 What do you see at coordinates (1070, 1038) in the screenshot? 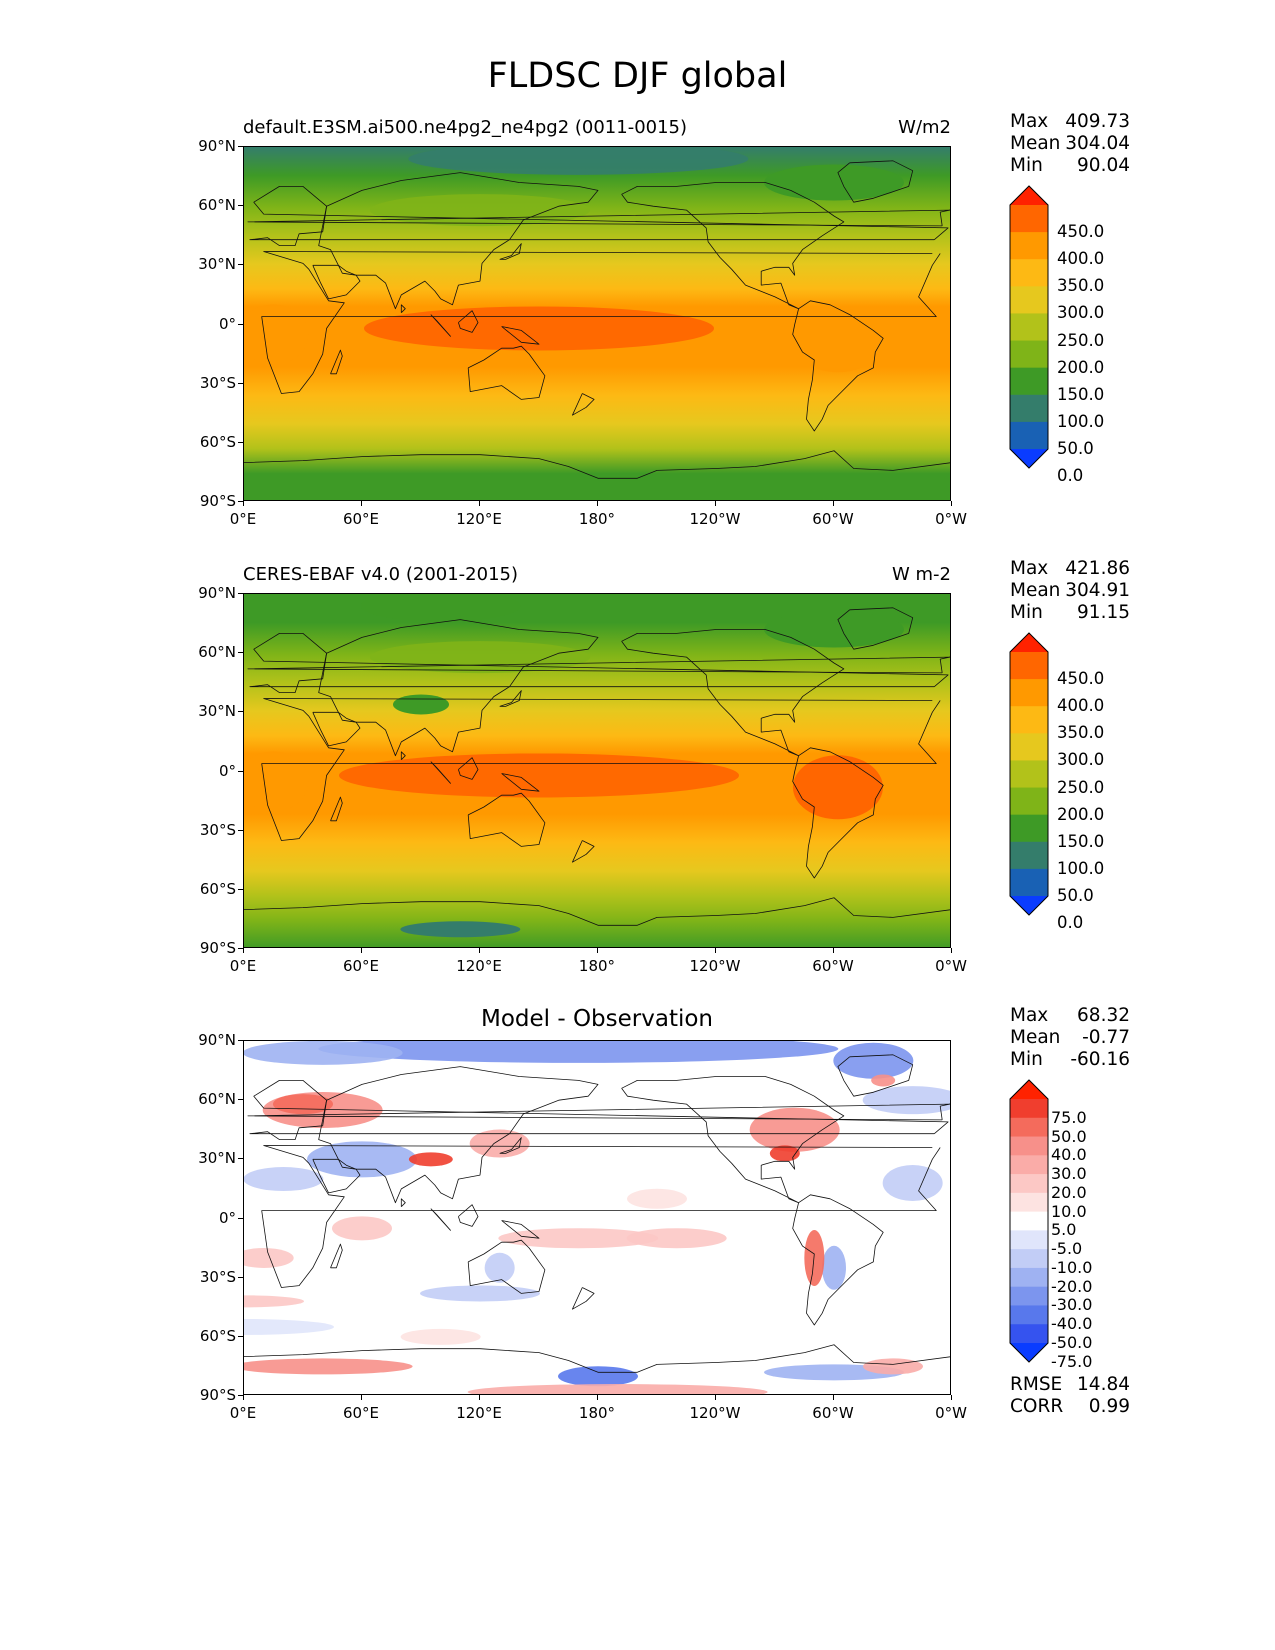
I see `stats-box: Max 68.32 Mean -0.77 Min -60.16` at bounding box center [1070, 1038].